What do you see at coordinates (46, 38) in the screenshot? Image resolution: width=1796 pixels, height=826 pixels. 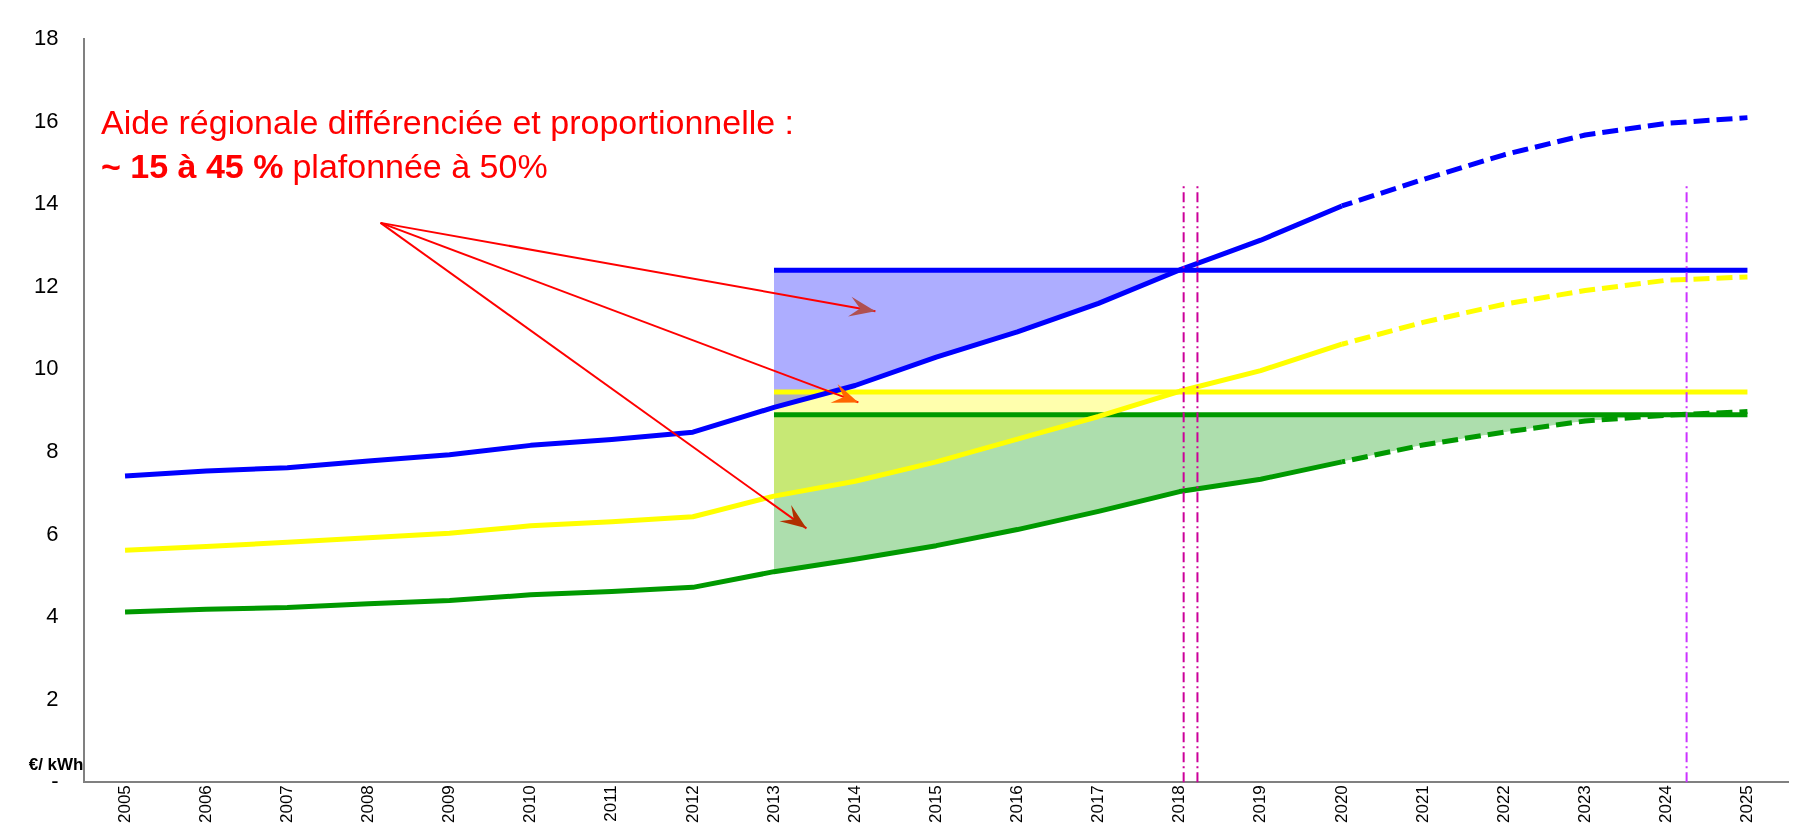 I see `y-tick-label: 18` at bounding box center [46, 38].